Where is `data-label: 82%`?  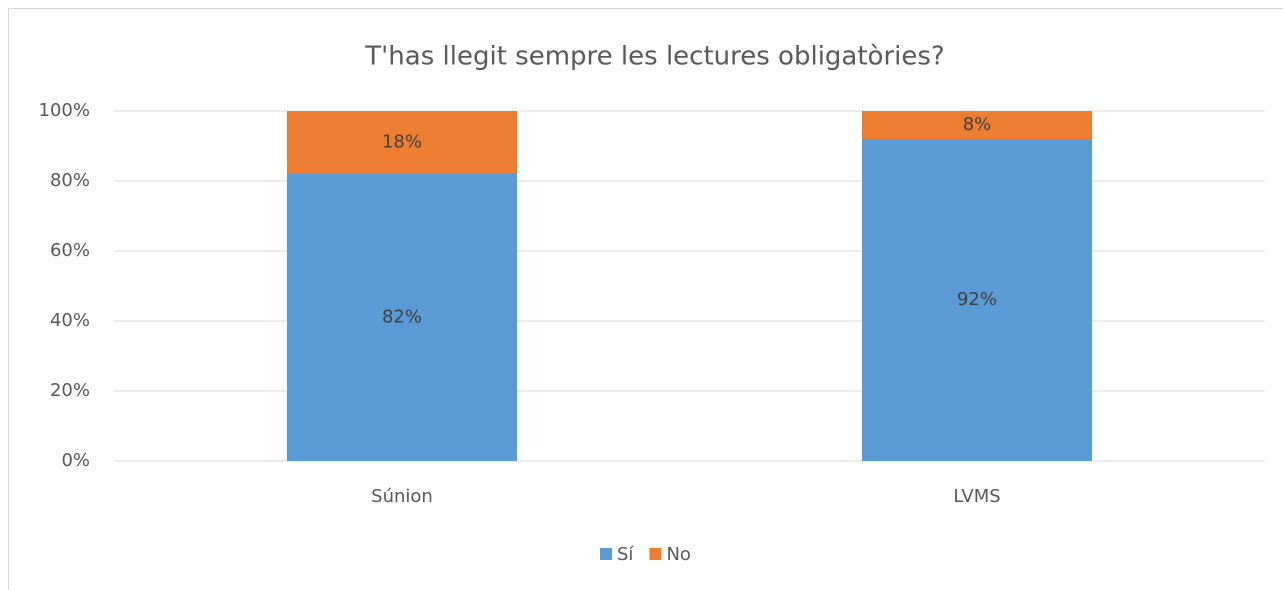 data-label: 82% is located at coordinates (402, 317).